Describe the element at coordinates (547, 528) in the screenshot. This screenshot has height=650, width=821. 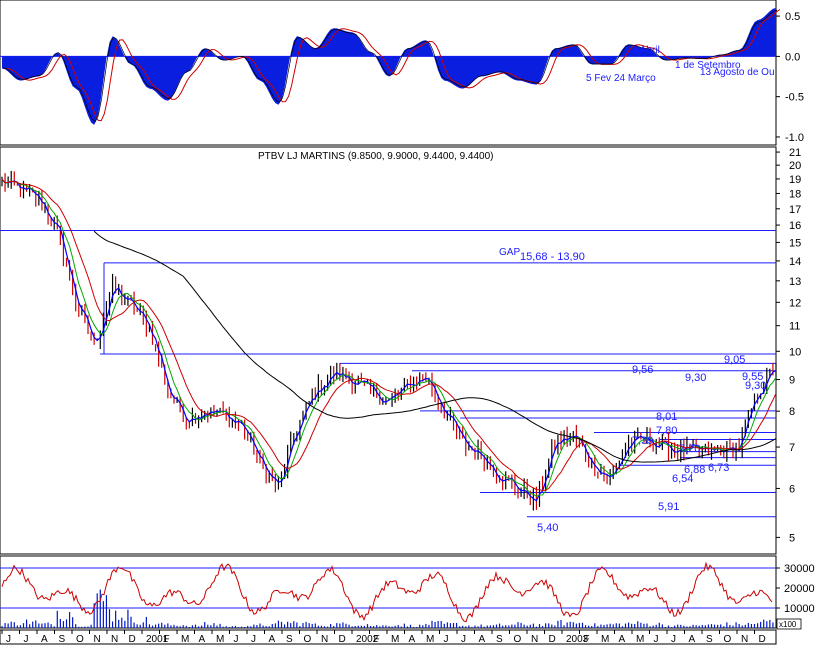
I see `annotation-540: 5,40` at that location.